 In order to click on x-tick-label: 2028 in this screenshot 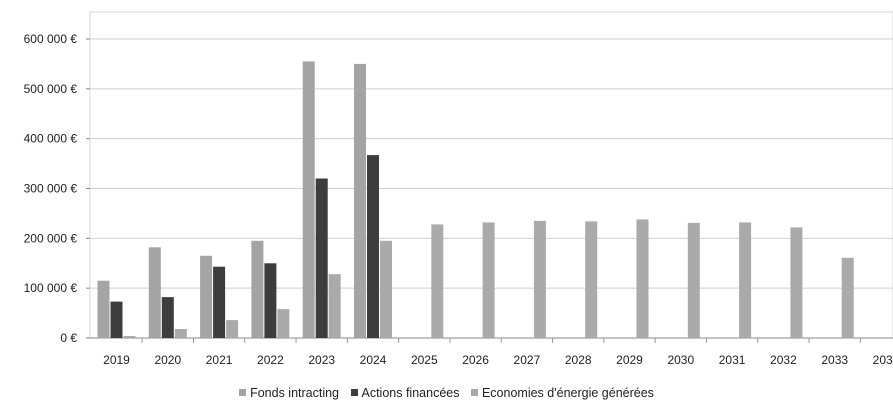, I will do `click(578, 360)`.